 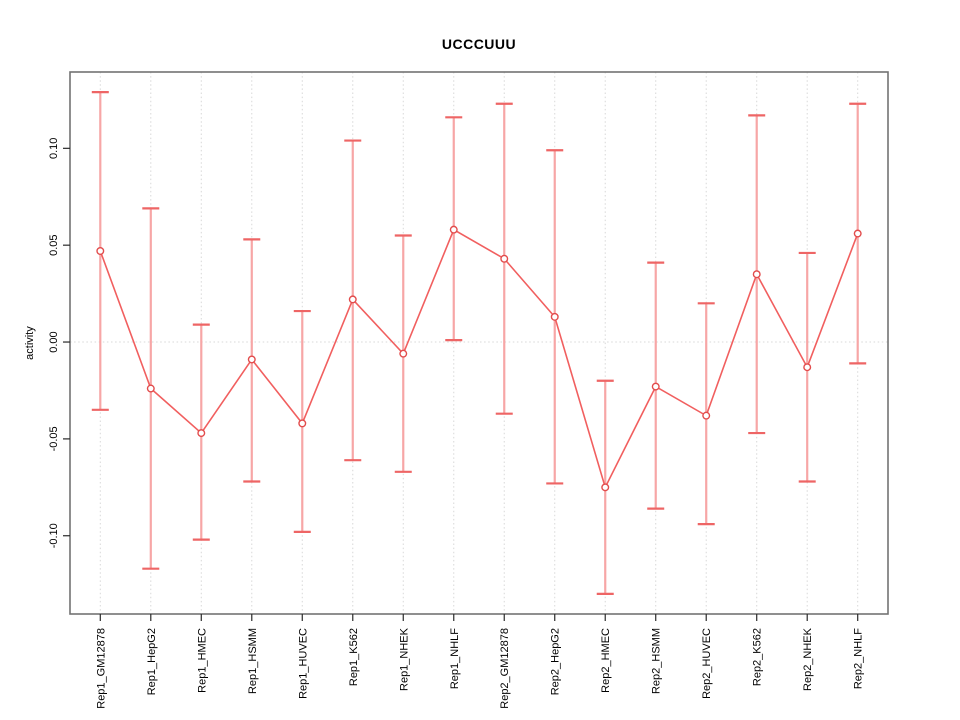 I want to click on x-tick-label: Rep2_HMEC, so click(x=606, y=660).